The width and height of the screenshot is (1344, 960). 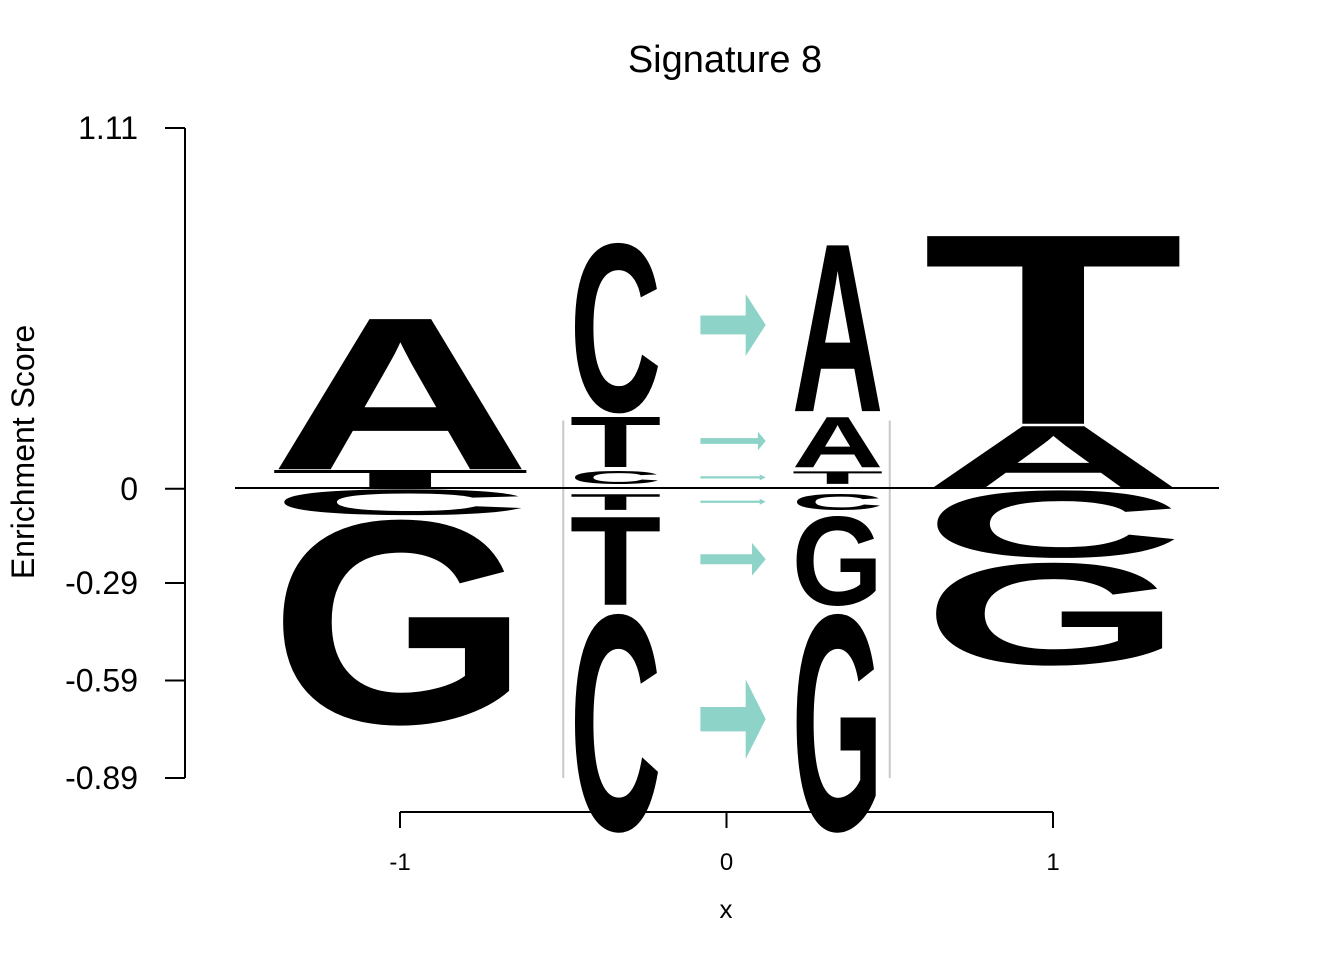 What do you see at coordinates (726, 862) in the screenshot?
I see `x-tick-label: 0` at bounding box center [726, 862].